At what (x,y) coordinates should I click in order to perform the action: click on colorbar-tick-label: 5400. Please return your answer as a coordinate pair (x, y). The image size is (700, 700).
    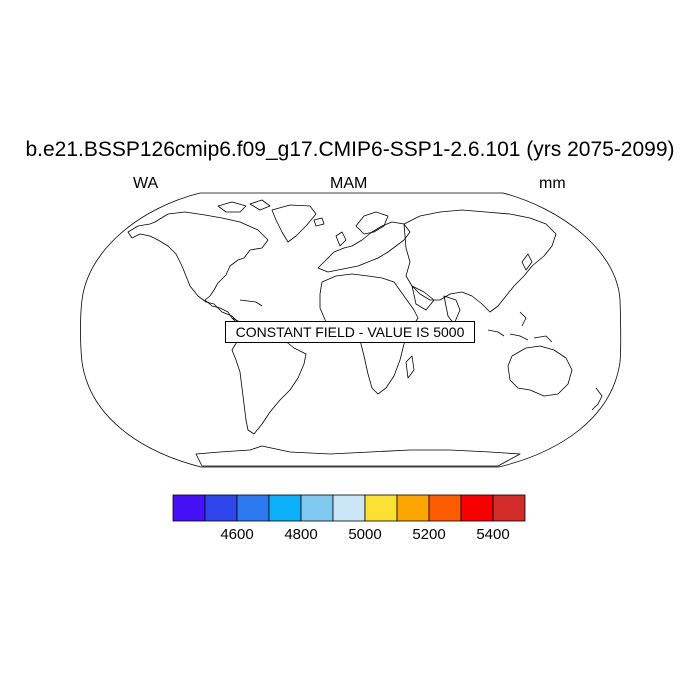
    Looking at the image, I should click on (493, 534).